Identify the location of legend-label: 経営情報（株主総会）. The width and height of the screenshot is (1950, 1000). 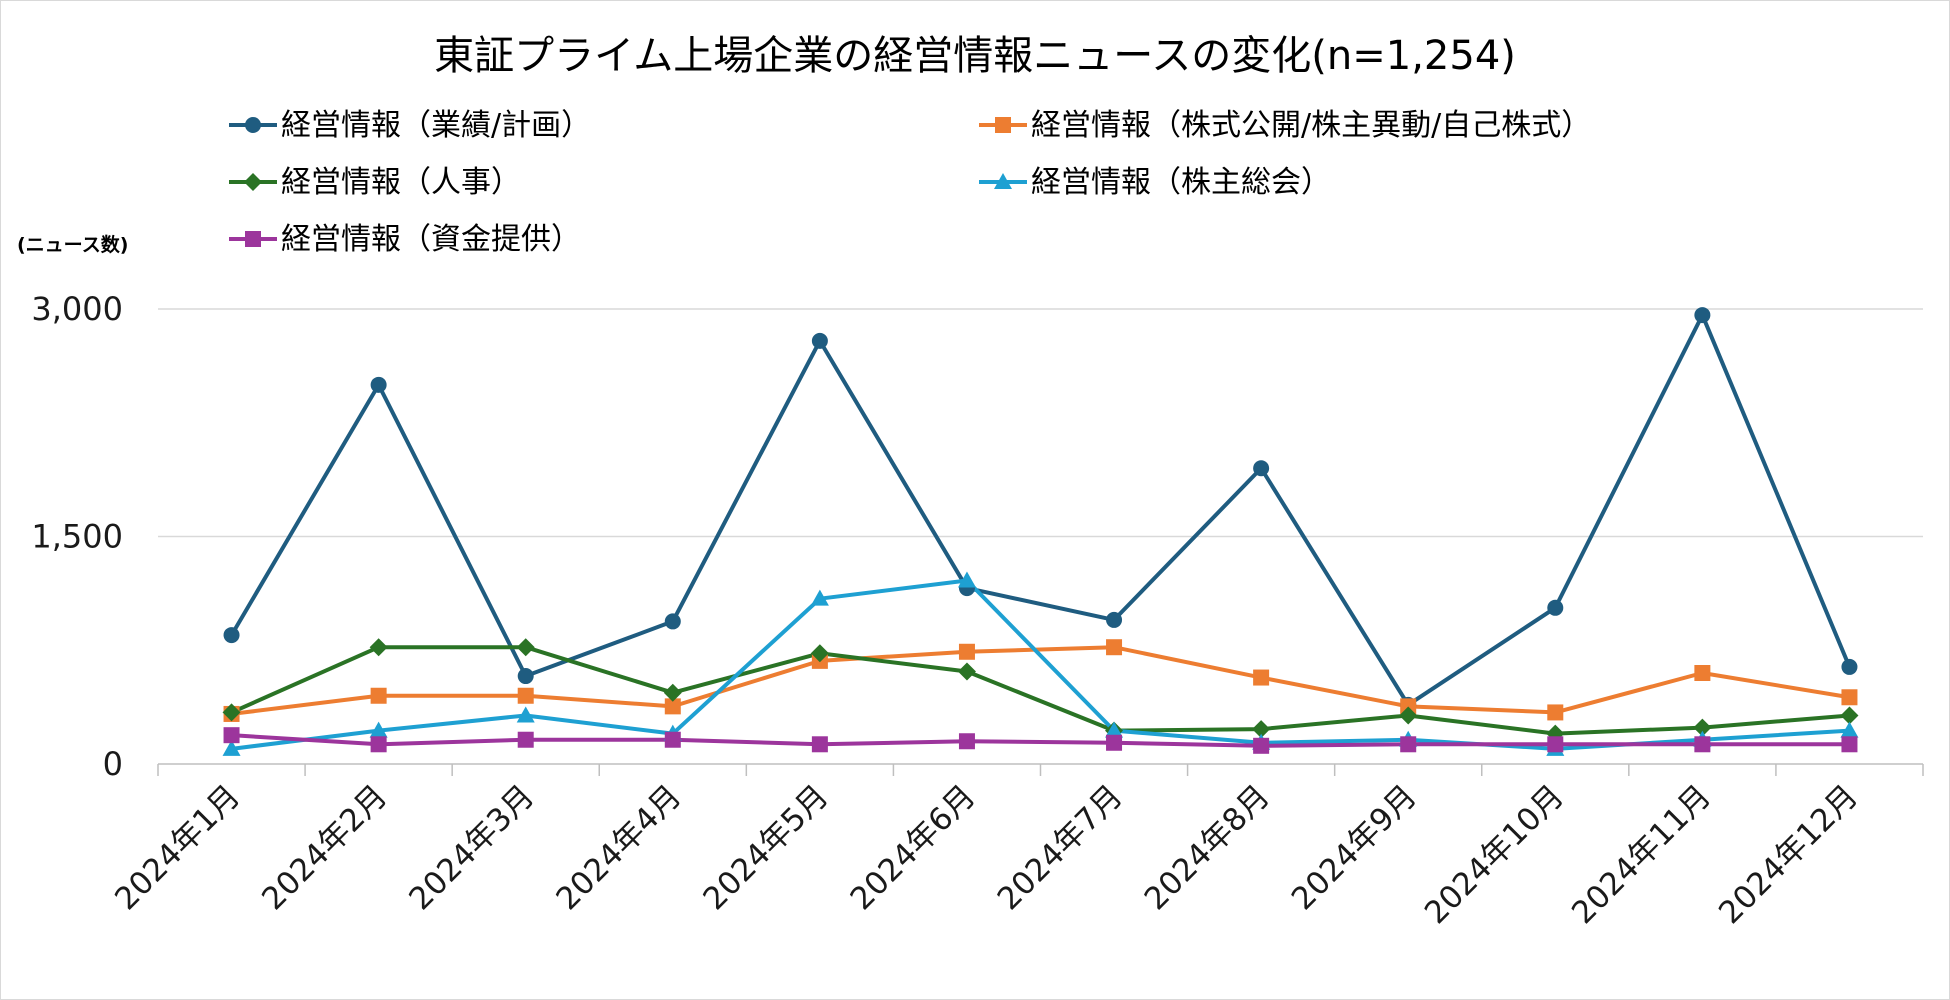
(1181, 182).